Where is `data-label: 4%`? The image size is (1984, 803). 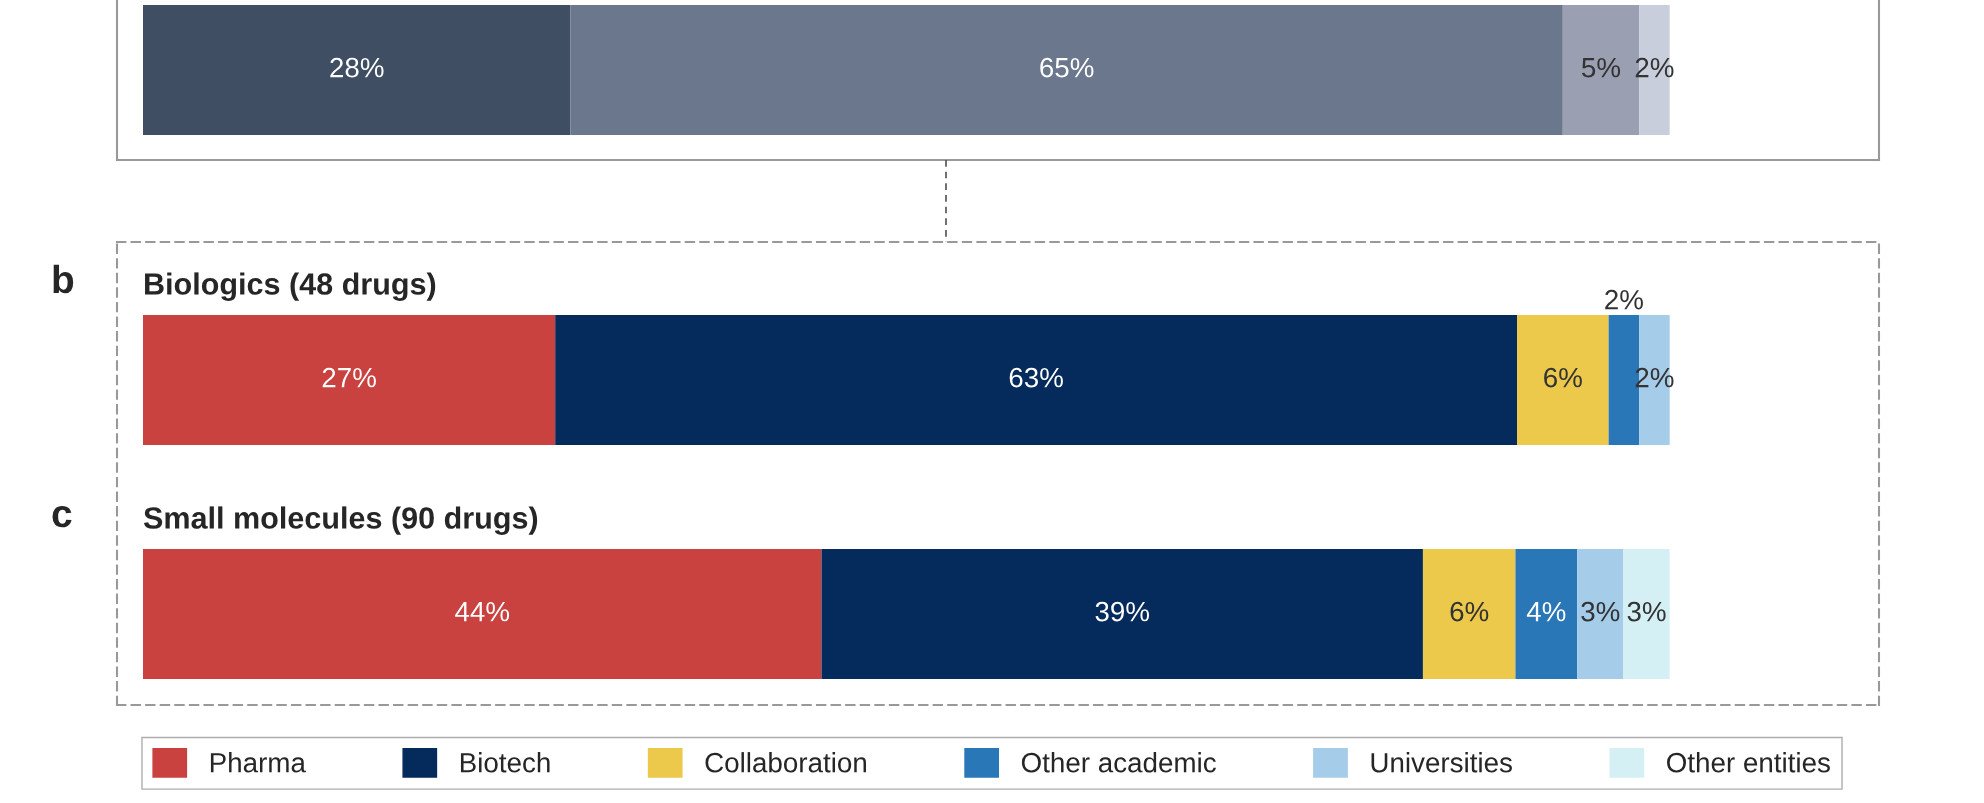
data-label: 4% is located at coordinates (1546, 611).